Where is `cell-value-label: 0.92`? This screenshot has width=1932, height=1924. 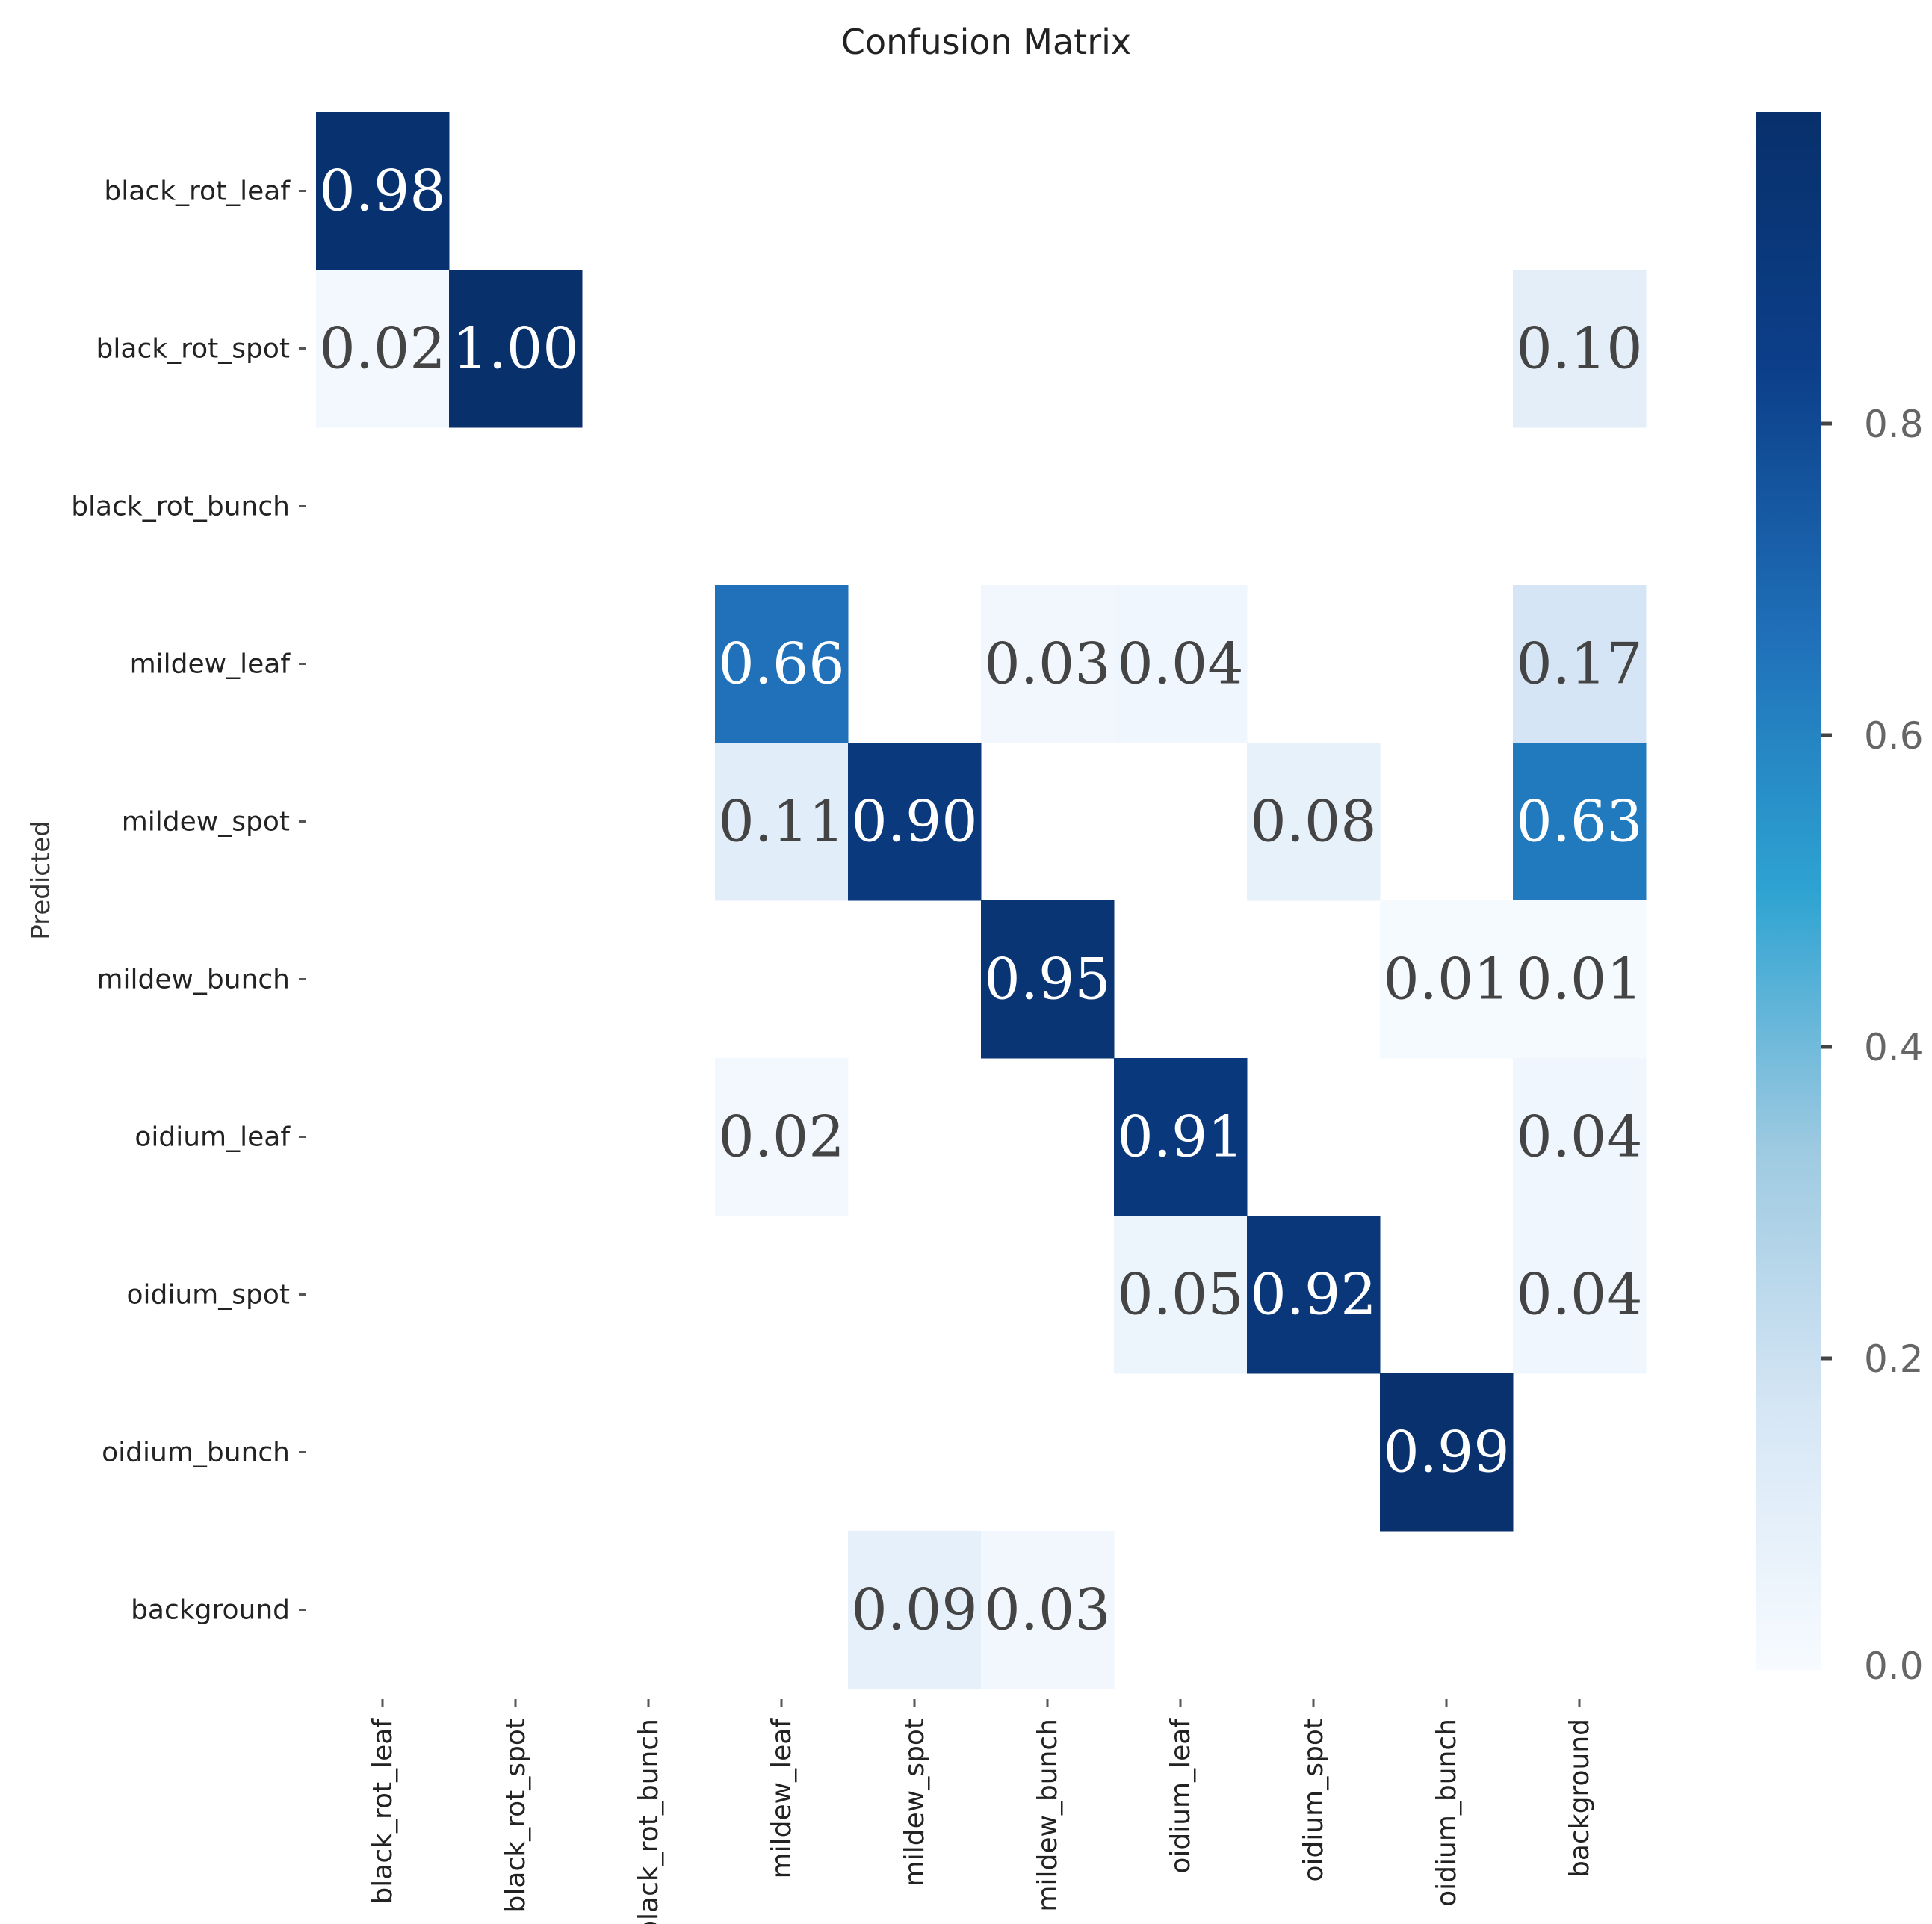
cell-value-label: 0.92 is located at coordinates (1313, 1294).